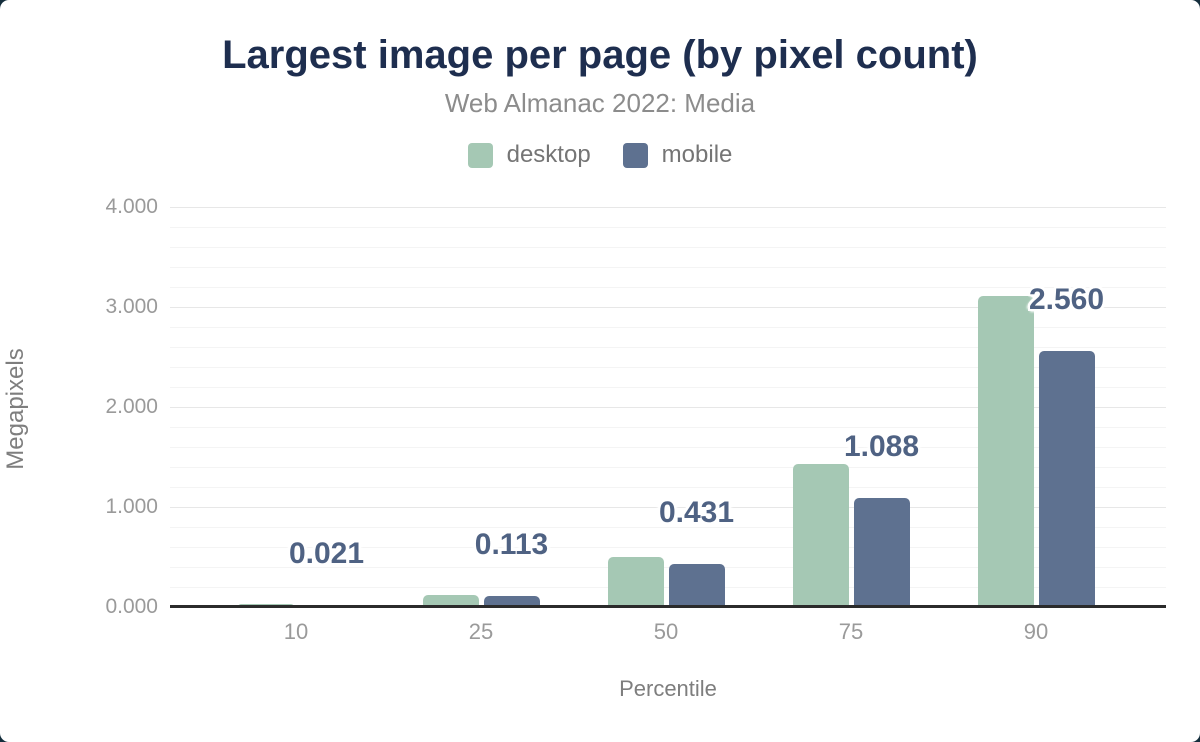  I want to click on legend-label-desktop: desktop, so click(548, 154).